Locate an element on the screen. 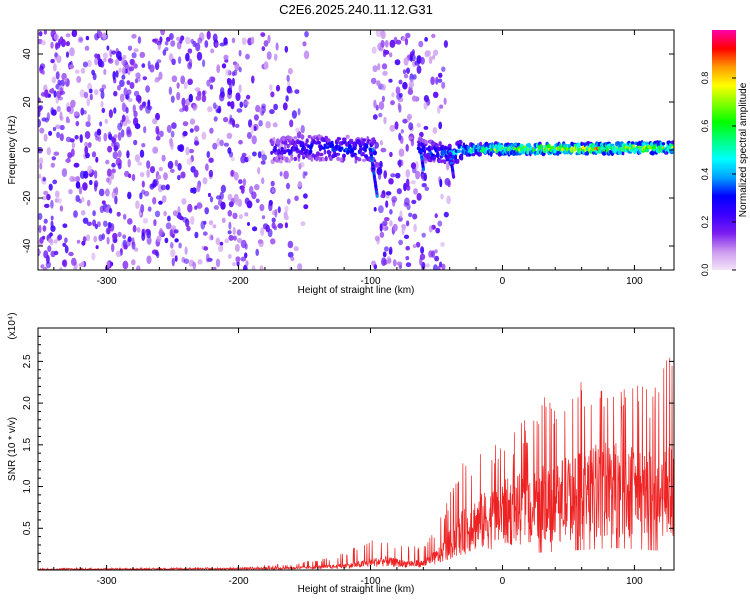 Image resolution: width=750 pixels, height=605 pixels. x-tick-label: -100 is located at coordinates (371, 281).